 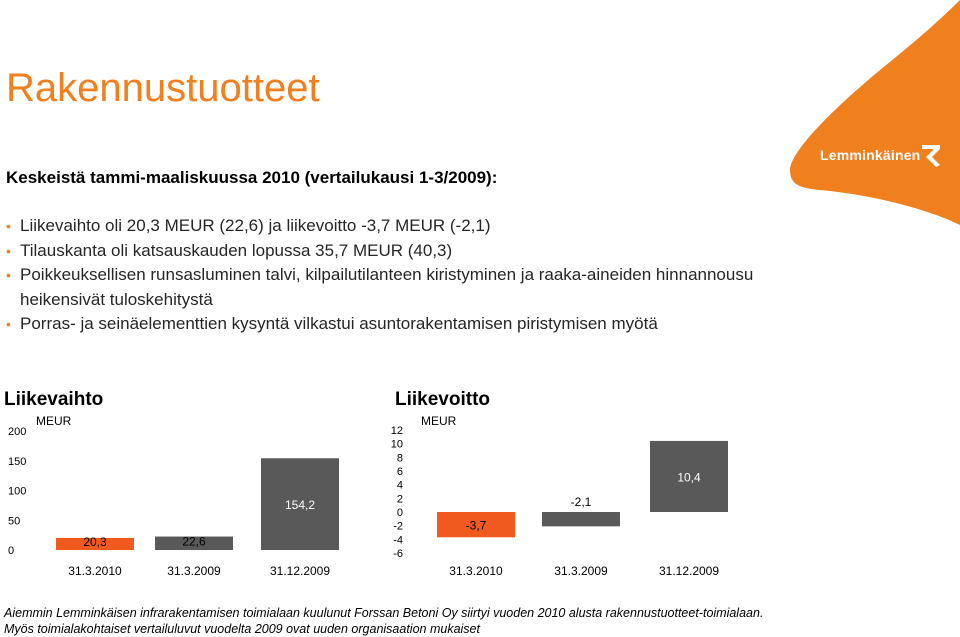 I want to click on y-tick-label: 10, so click(x=397, y=445).